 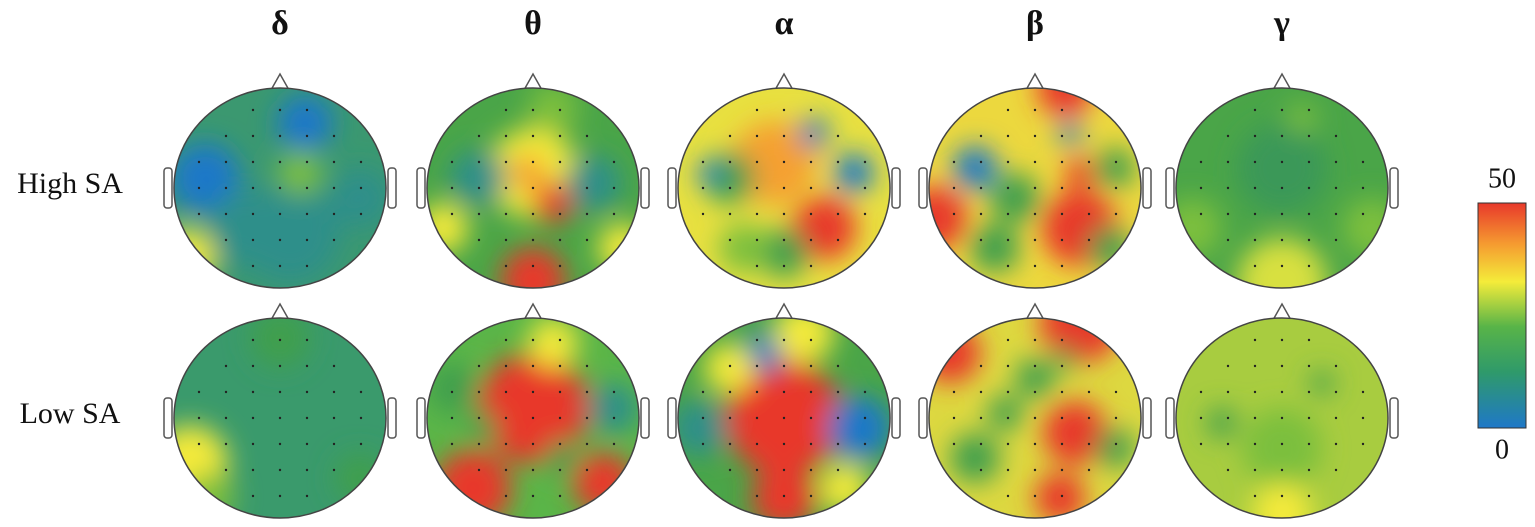 I want to click on nose, so click(x=533, y=81).